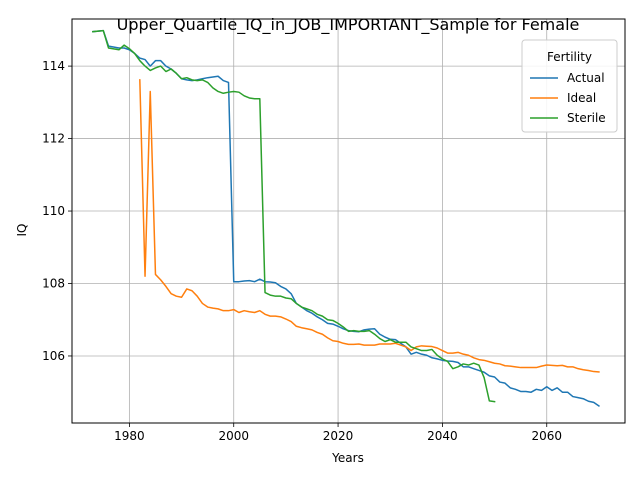  What do you see at coordinates (53, 139) in the screenshot?
I see `y-tick-label: 112` at bounding box center [53, 139].